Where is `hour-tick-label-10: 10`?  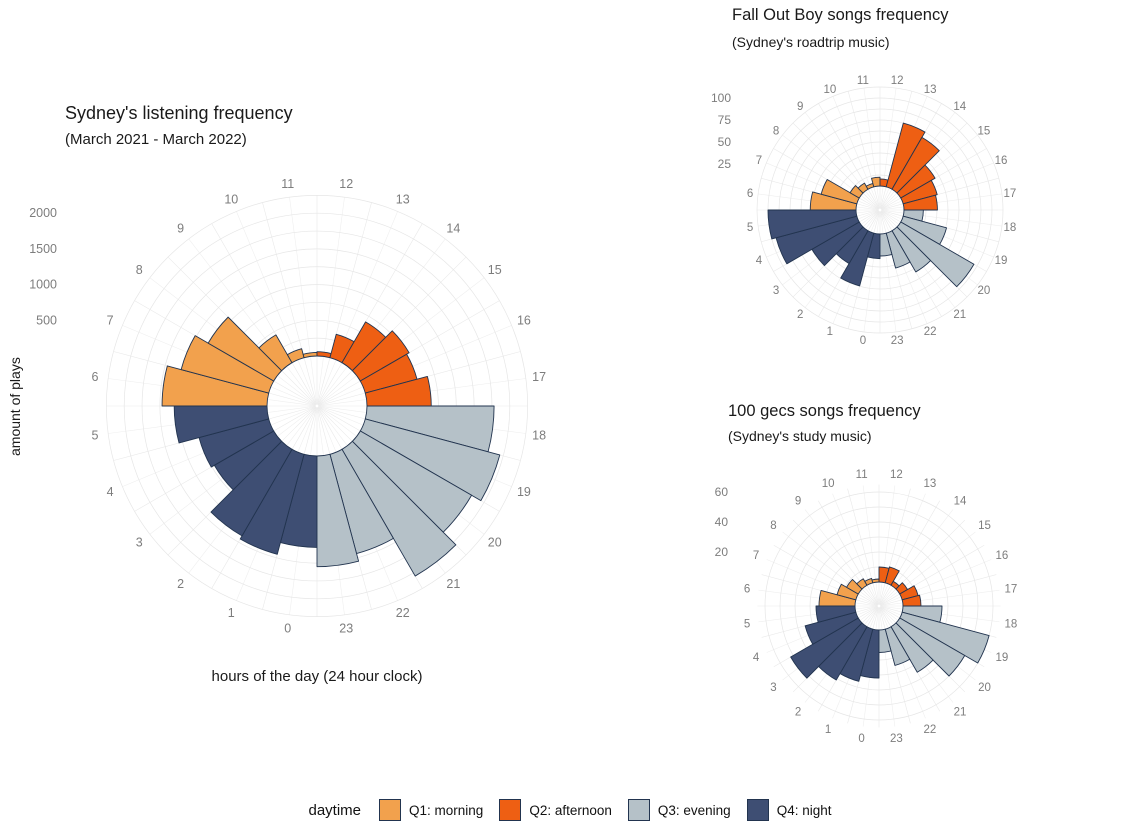
hour-tick-label-10: 10 is located at coordinates (829, 90).